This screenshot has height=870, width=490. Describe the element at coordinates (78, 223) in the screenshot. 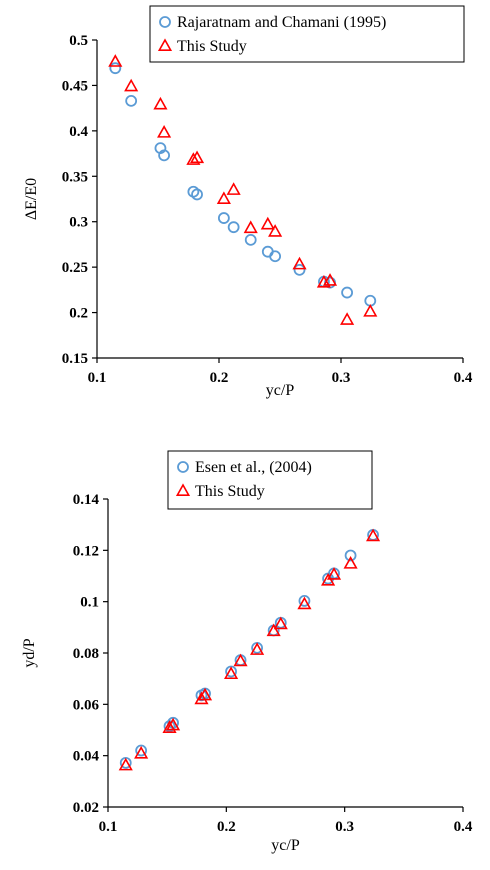

I see `y-tick-label: 0.3` at that location.